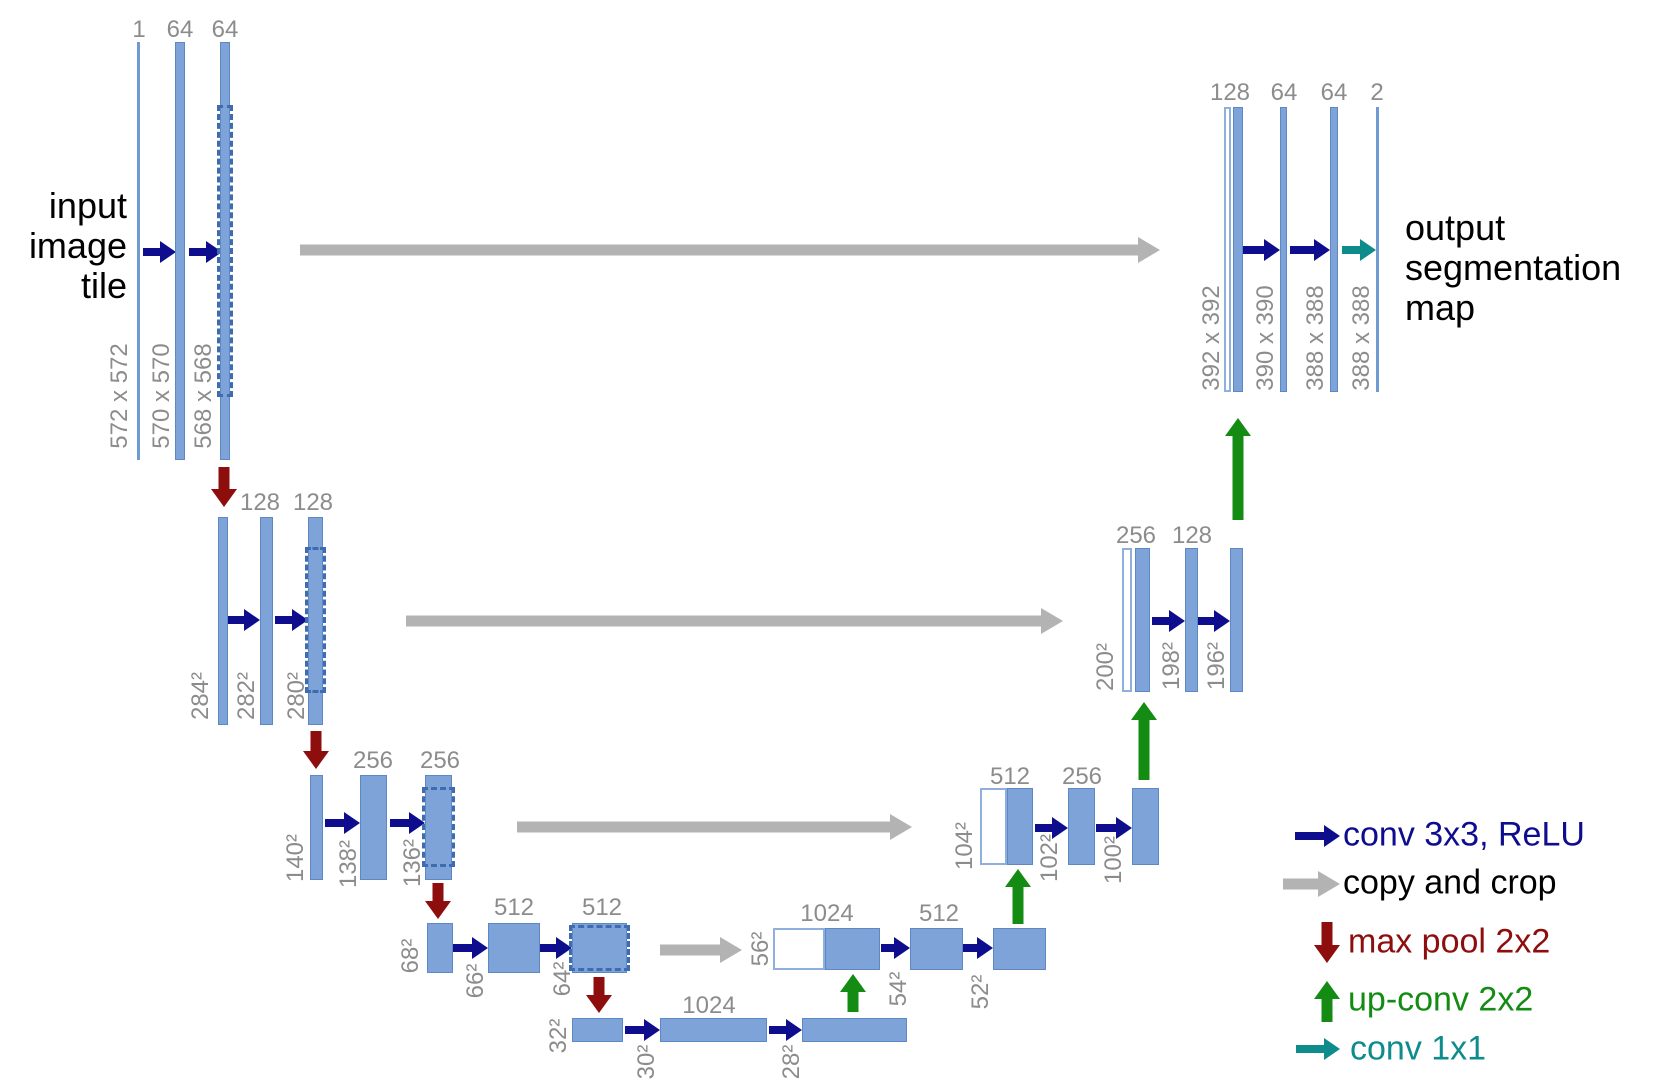 The image size is (1662, 1085). I want to click on dimension-label: 56², so click(760, 949).